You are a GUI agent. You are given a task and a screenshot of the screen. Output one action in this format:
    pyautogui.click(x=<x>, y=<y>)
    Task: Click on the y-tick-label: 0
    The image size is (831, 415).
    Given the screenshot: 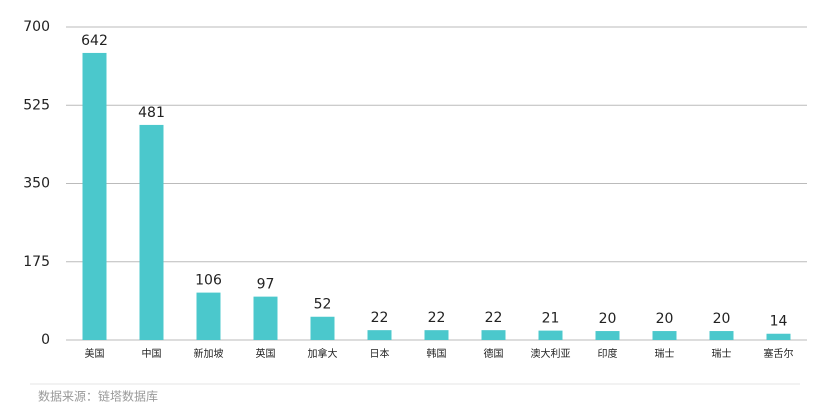 What is the action you would take?
    pyautogui.click(x=45, y=340)
    